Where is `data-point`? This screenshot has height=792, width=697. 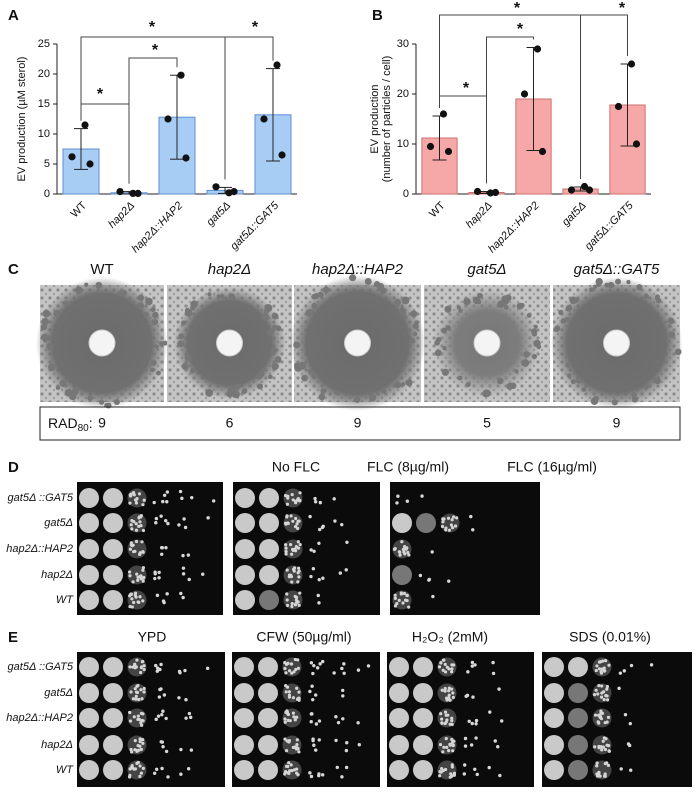
data-point is located at coordinates (216, 187).